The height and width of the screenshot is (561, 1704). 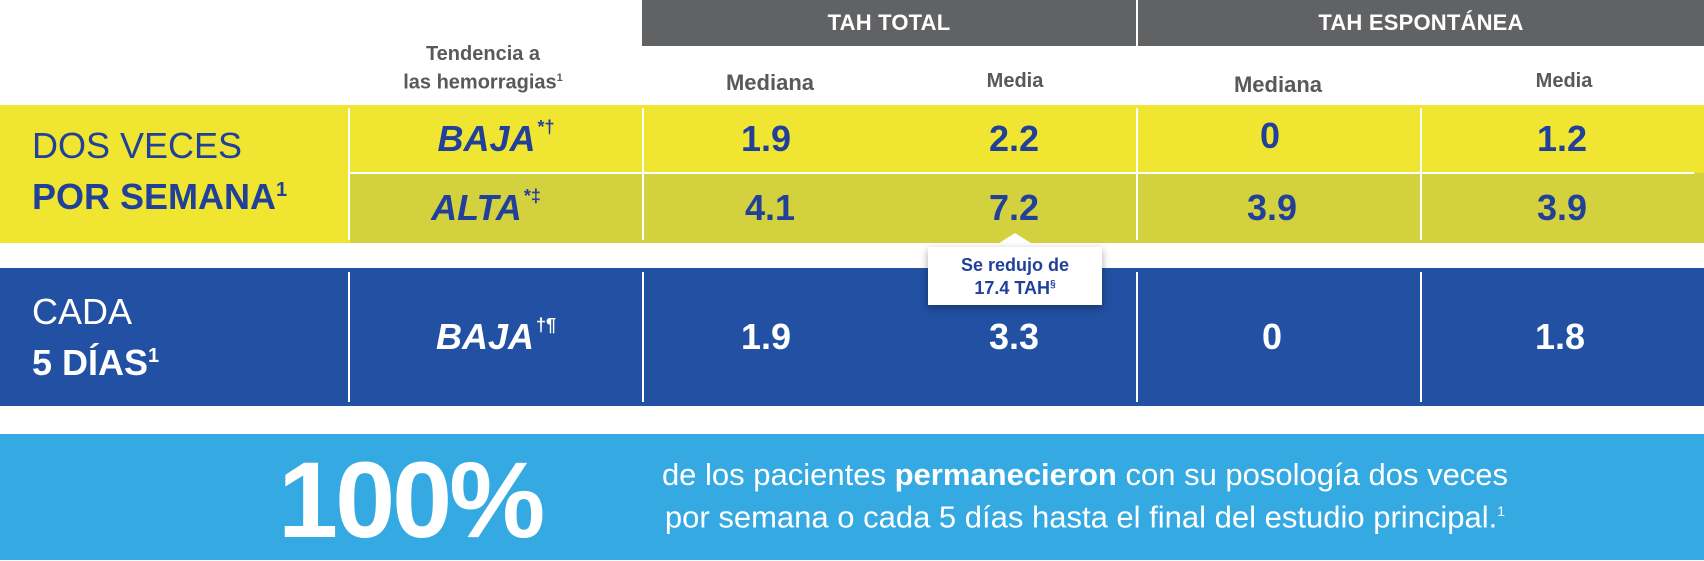 I want to click on subheader-total-mediana: Mediana, so click(x=770, y=82).